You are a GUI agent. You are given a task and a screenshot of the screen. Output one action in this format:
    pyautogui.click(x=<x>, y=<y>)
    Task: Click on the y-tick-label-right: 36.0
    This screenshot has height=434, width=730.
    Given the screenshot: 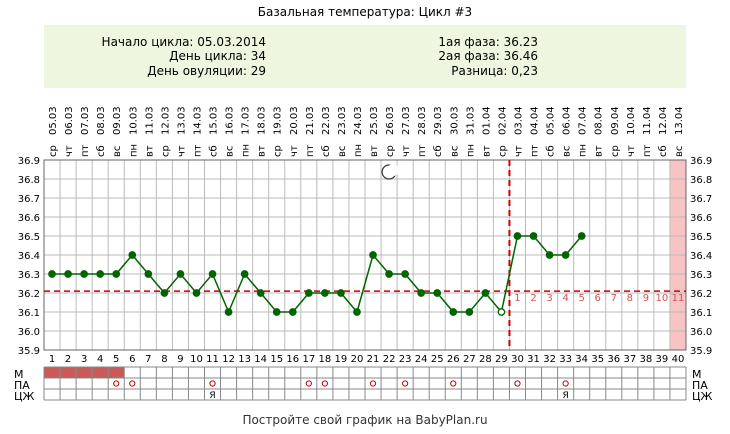 What is the action you would take?
    pyautogui.click(x=701, y=332)
    